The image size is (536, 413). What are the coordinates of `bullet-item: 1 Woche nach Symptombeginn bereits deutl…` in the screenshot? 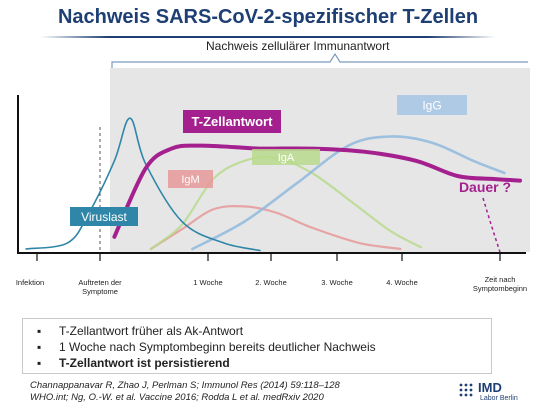 It's located at (257, 347).